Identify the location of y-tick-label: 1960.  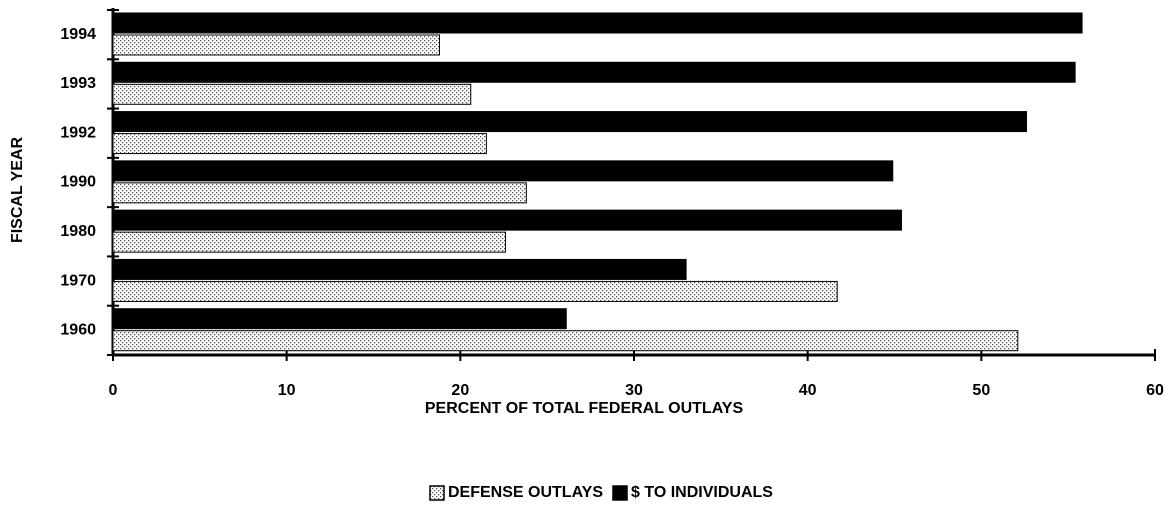
(78, 330).